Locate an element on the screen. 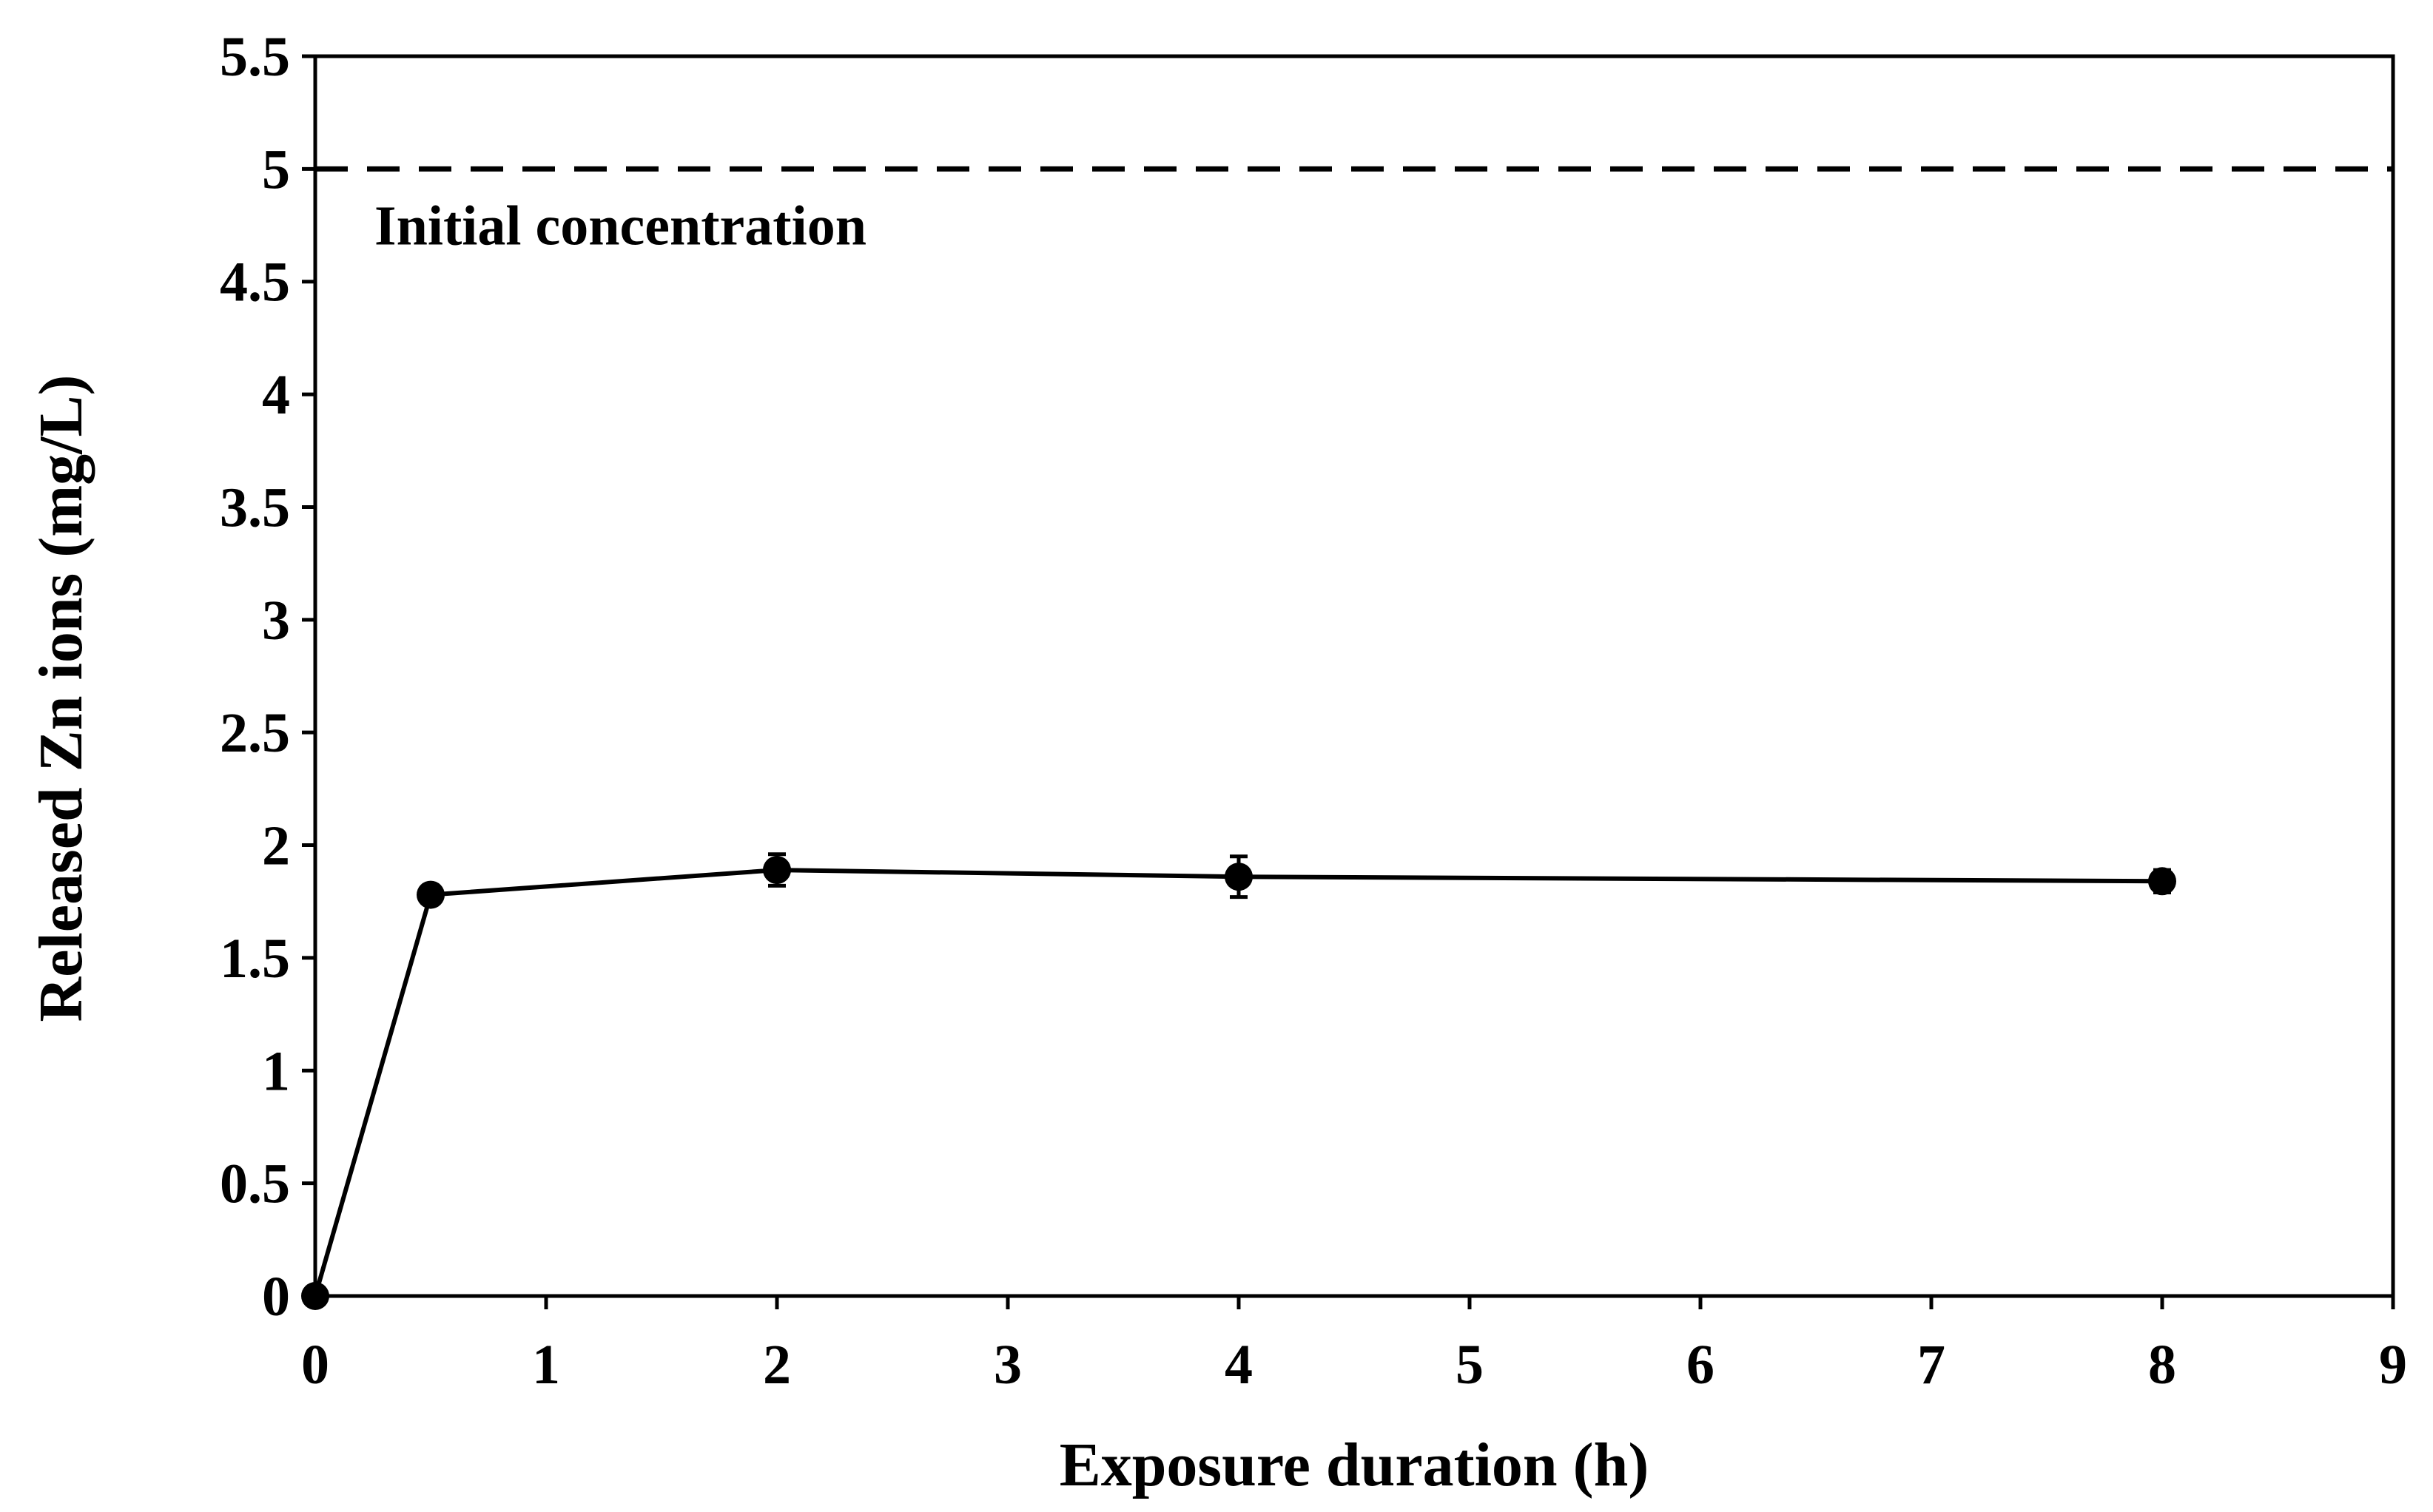 The height and width of the screenshot is (1512, 2433). initial-concentration-label: Initial concentration is located at coordinates (620, 226).